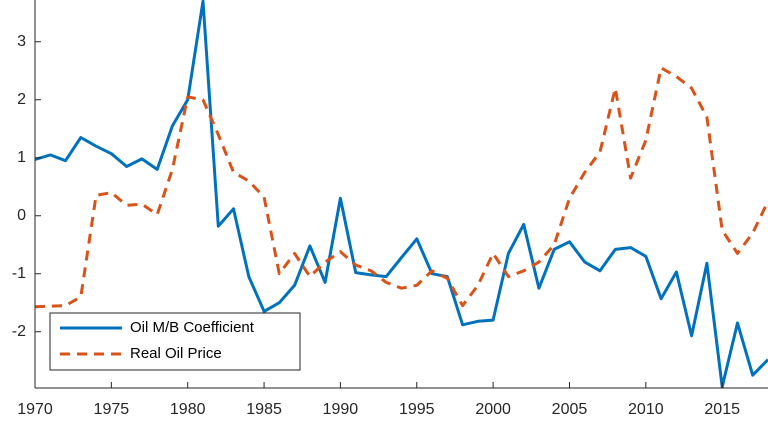 The image size is (768, 423). I want to click on y-tick-label: 1, so click(21, 157).